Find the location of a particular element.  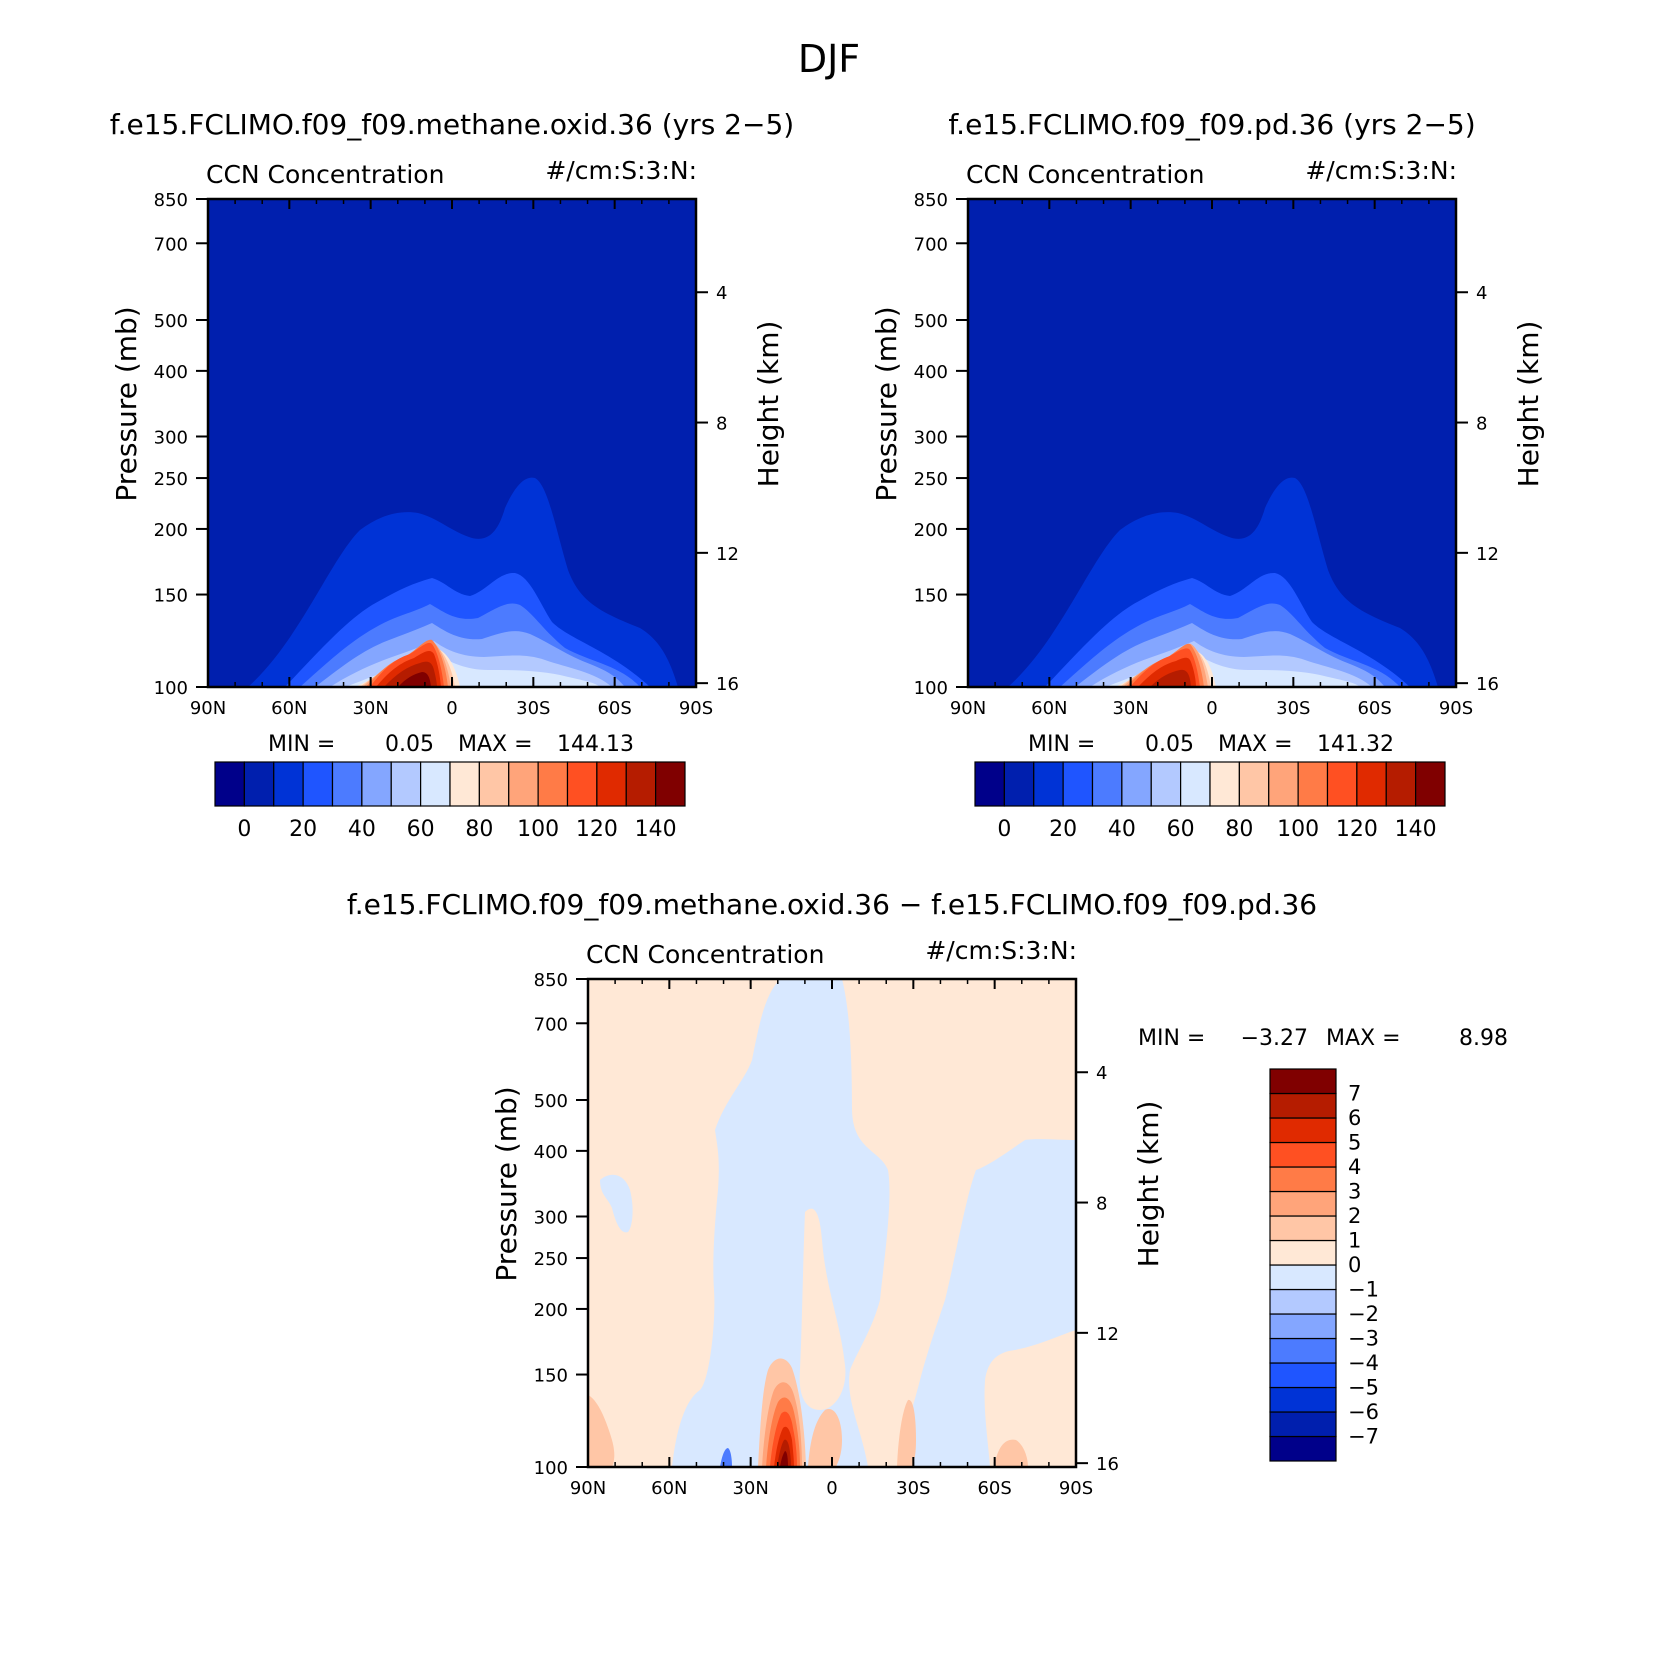

colorbar-tick-label: 7 is located at coordinates (1354, 1094).